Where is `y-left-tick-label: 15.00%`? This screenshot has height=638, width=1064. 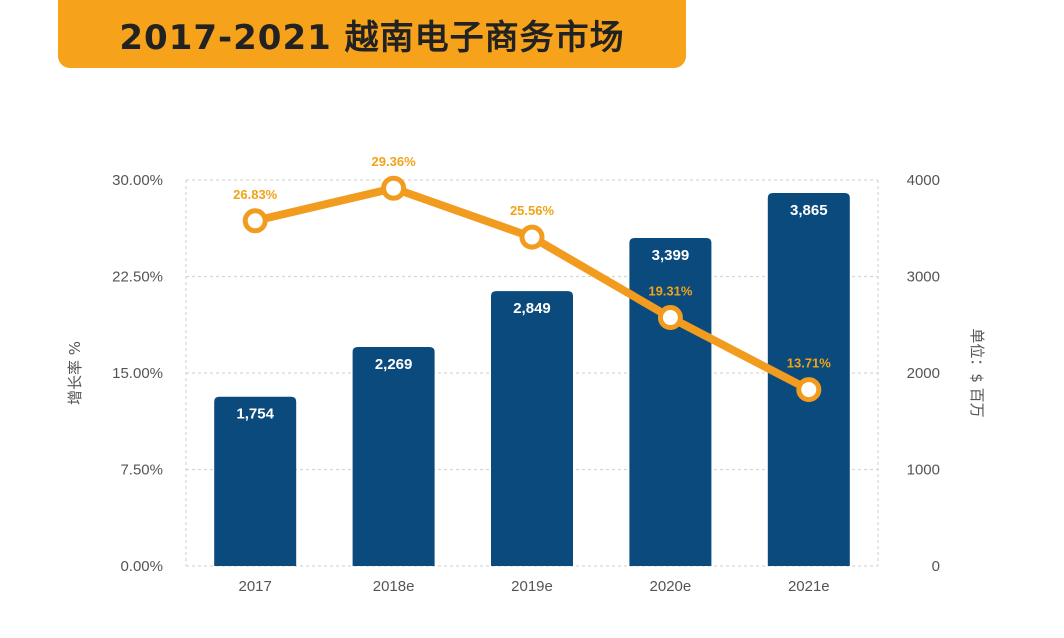
y-left-tick-label: 15.00% is located at coordinates (137, 373).